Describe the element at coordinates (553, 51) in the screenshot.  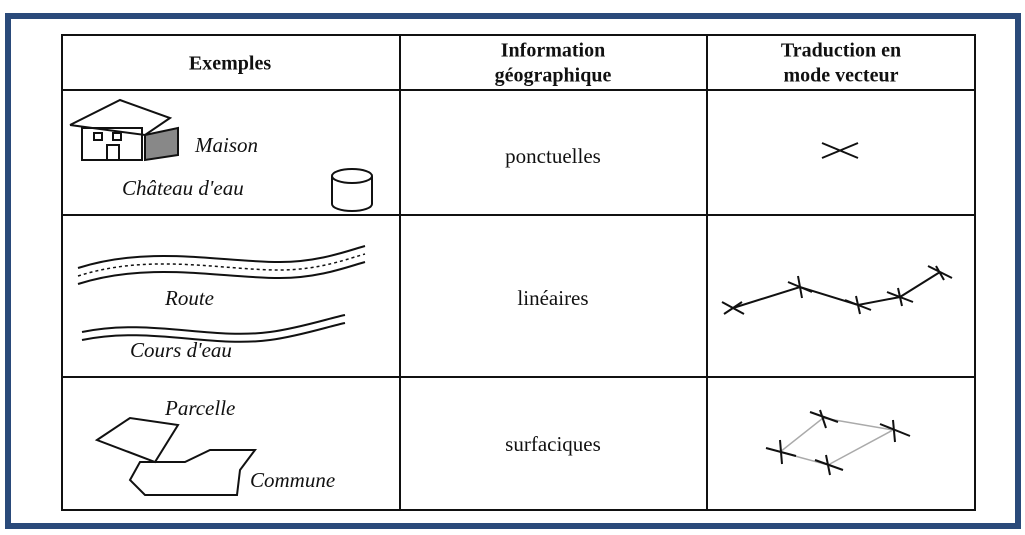
I see `header: Information` at that location.